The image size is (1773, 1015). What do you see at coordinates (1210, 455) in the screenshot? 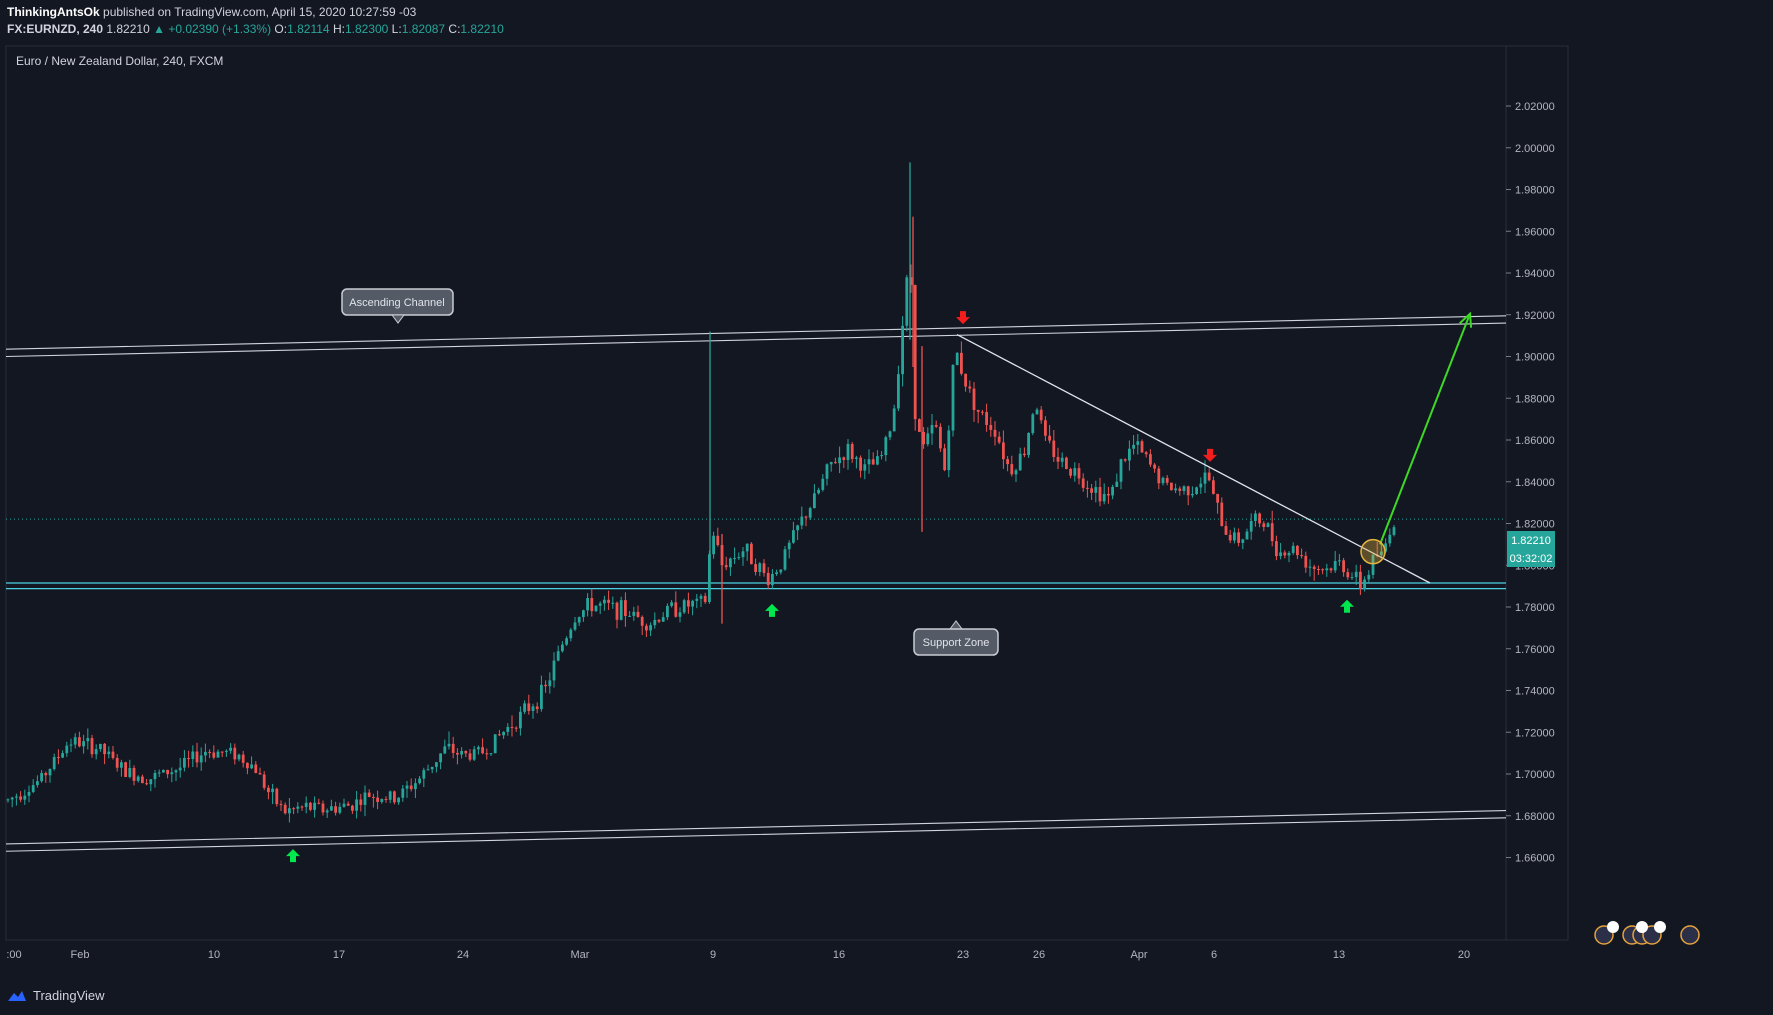
I see `sell-signal-marker` at bounding box center [1210, 455].